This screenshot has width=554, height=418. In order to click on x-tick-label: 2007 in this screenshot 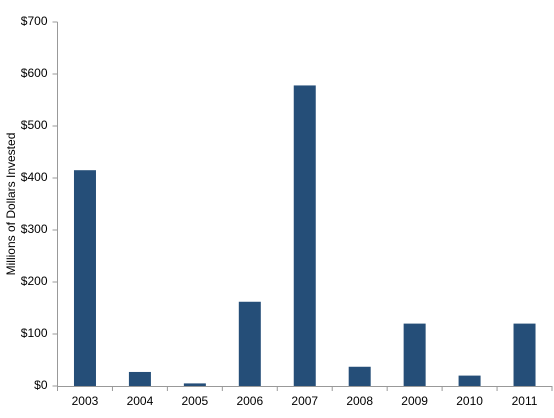, I will do `click(304, 401)`.